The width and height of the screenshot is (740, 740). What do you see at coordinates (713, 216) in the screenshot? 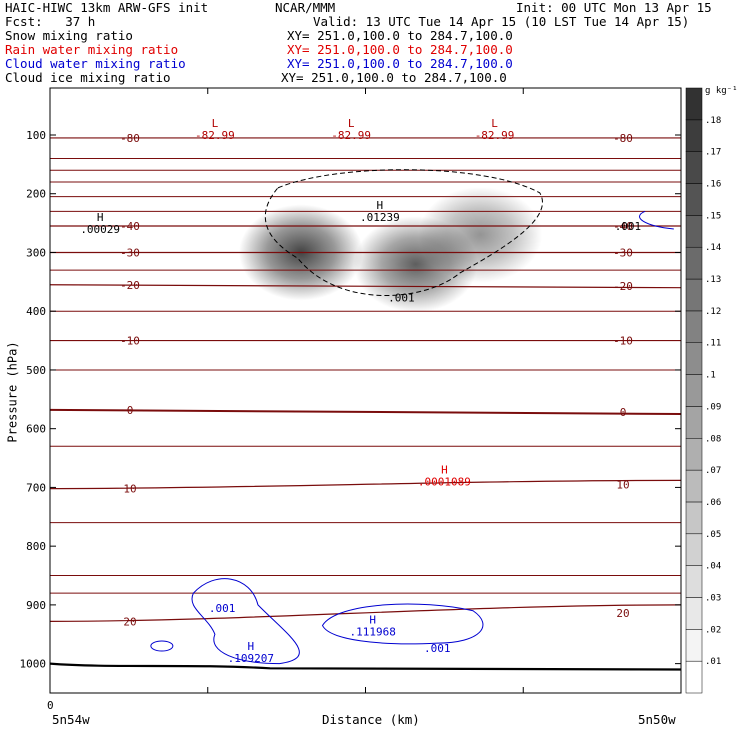
I see `colorbar-tick-label: .15` at bounding box center [713, 216].